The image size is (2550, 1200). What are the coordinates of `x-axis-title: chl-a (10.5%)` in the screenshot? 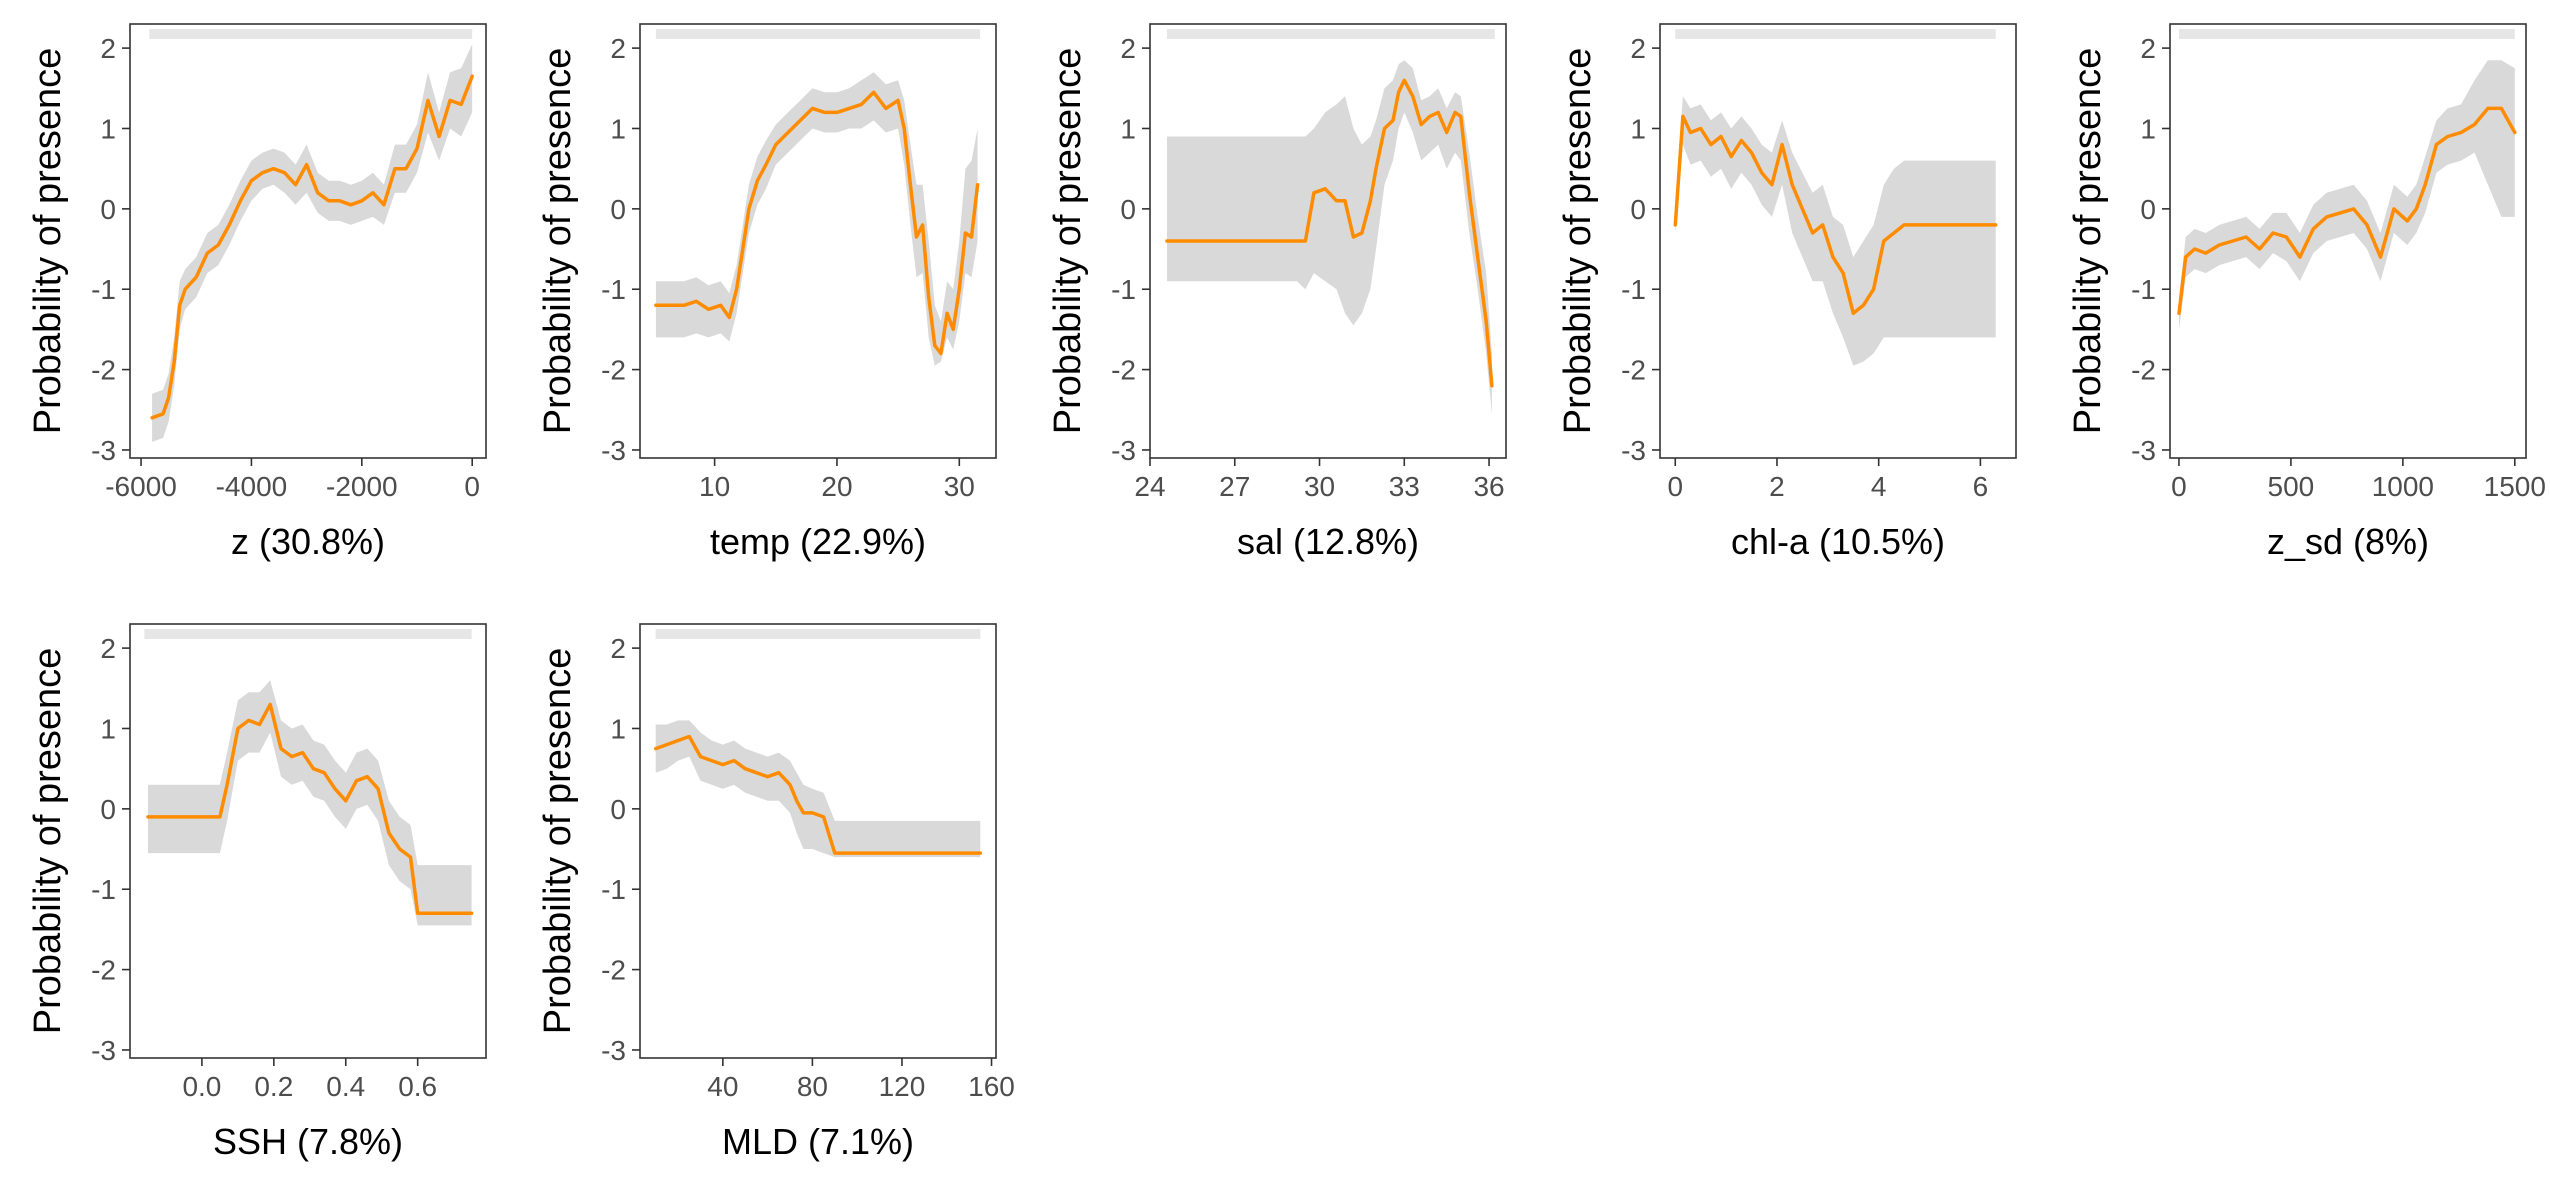 It's located at (1838, 541).